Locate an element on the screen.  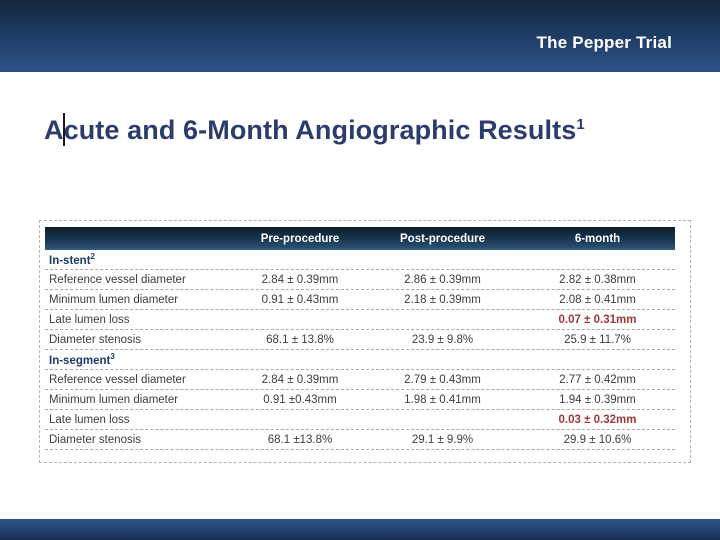
table-cell: 29.1 ± 9.9% is located at coordinates (442, 439).